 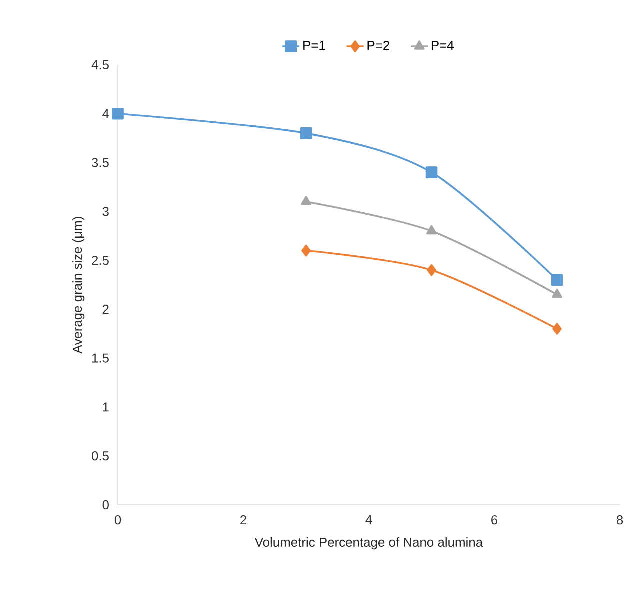 What do you see at coordinates (620, 520) in the screenshot?
I see `x-tick-label: 8` at bounding box center [620, 520].